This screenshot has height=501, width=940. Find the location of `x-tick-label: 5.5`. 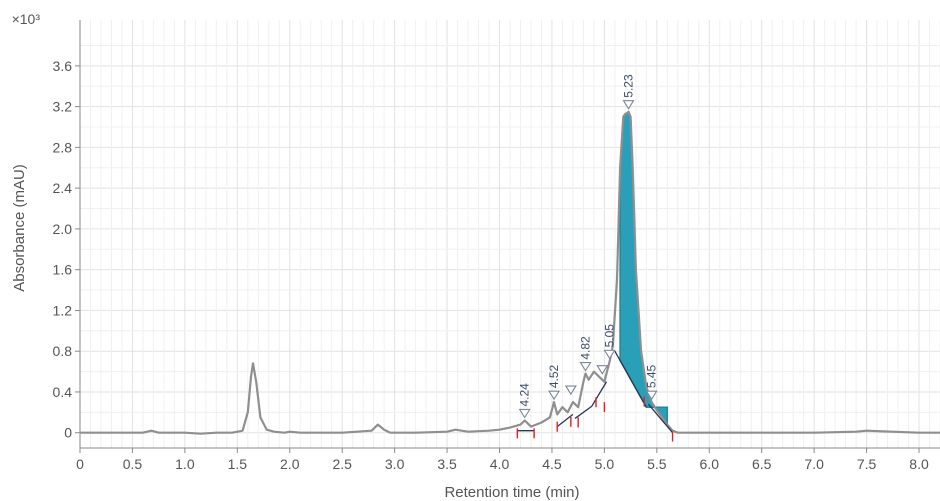

x-tick-label: 5.5 is located at coordinates (657, 464).